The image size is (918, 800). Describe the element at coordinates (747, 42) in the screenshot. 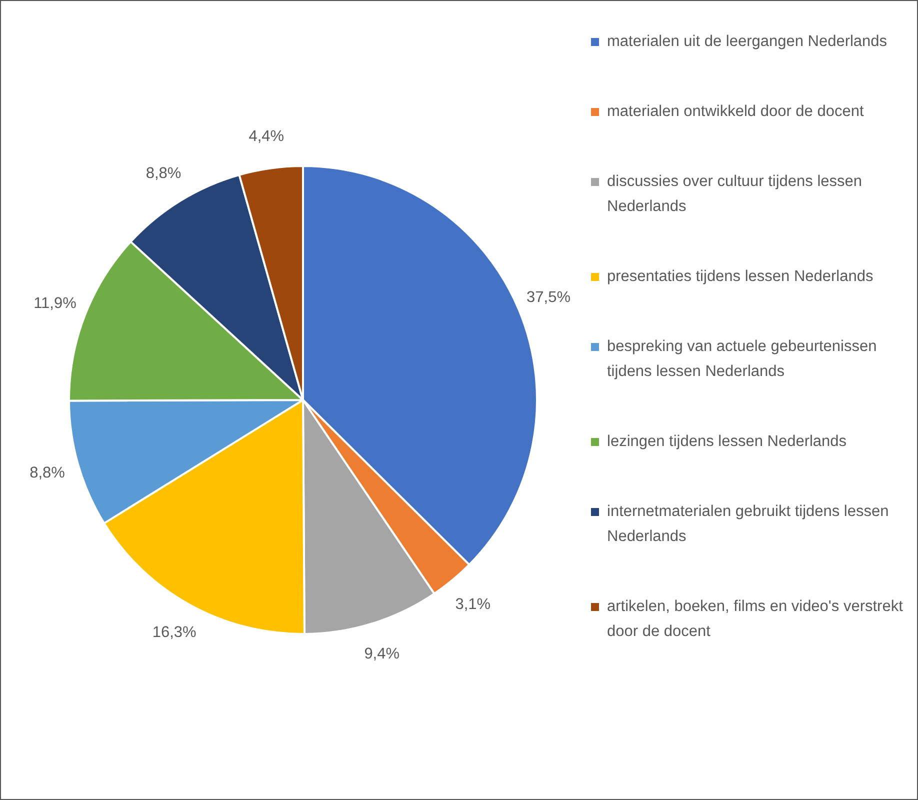

I see `legend-label: materialen uit de leergangen Nederlands` at that location.